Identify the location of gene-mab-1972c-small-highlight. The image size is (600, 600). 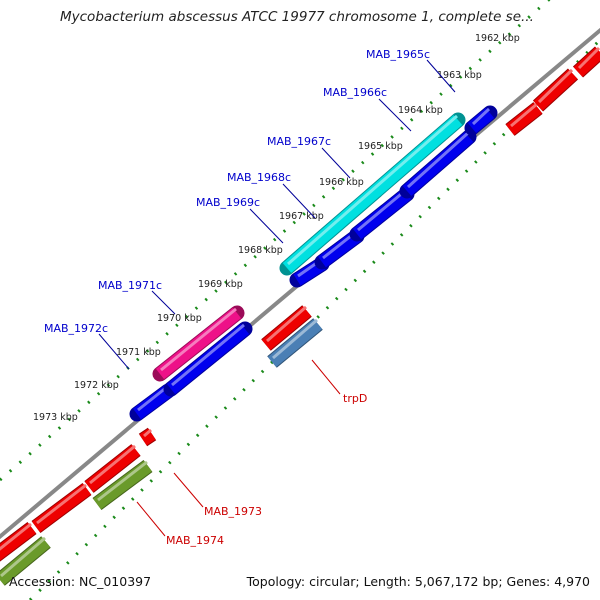
(152, 398).